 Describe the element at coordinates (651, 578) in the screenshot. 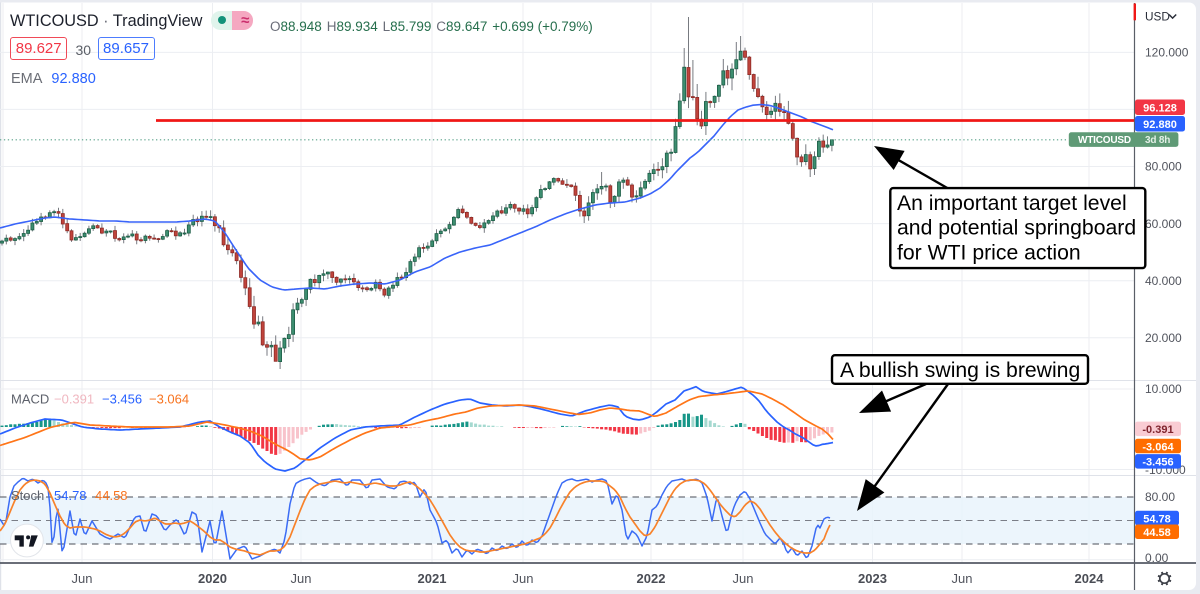

I see `svg-text: 2022` at that location.